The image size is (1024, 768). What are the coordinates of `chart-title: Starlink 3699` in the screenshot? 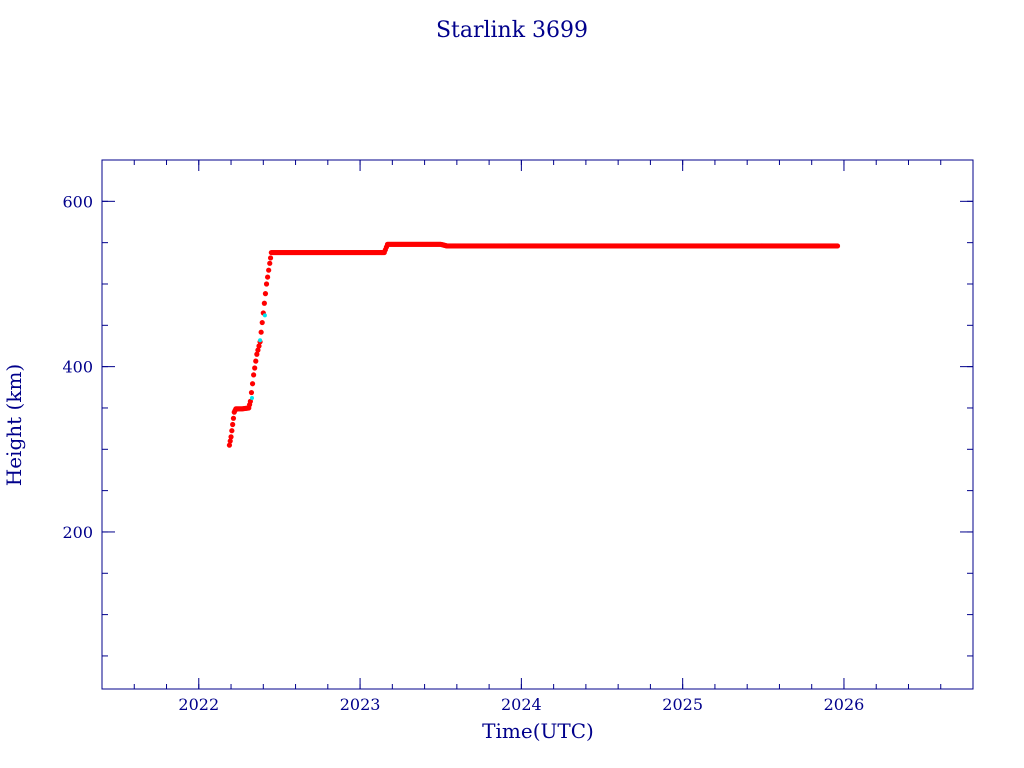 It's located at (512, 30).